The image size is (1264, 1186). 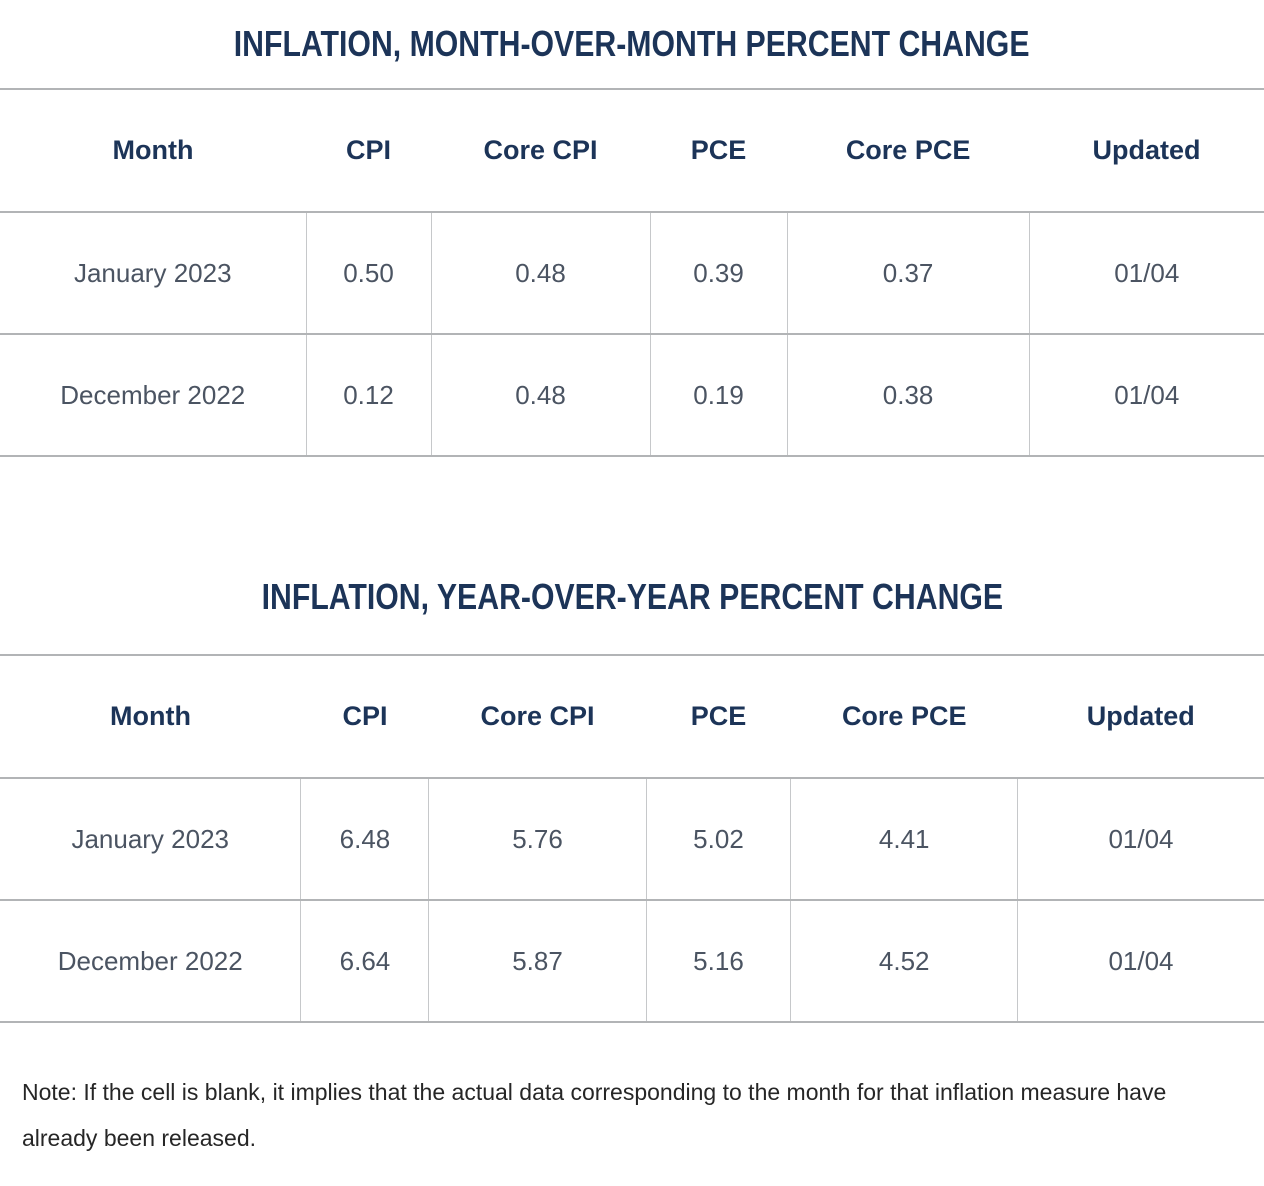 What do you see at coordinates (150, 716) in the screenshot?
I see `yoy-column-header-month: Month` at bounding box center [150, 716].